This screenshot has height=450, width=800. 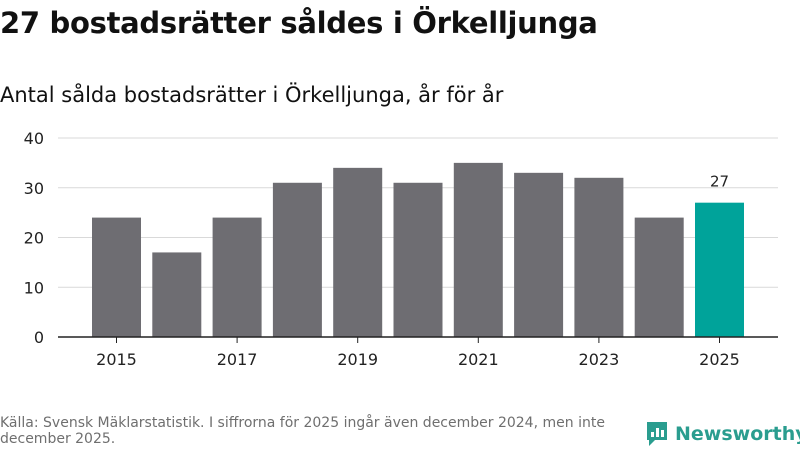 I want to click on y-tick-label: 20, so click(x=34, y=238).